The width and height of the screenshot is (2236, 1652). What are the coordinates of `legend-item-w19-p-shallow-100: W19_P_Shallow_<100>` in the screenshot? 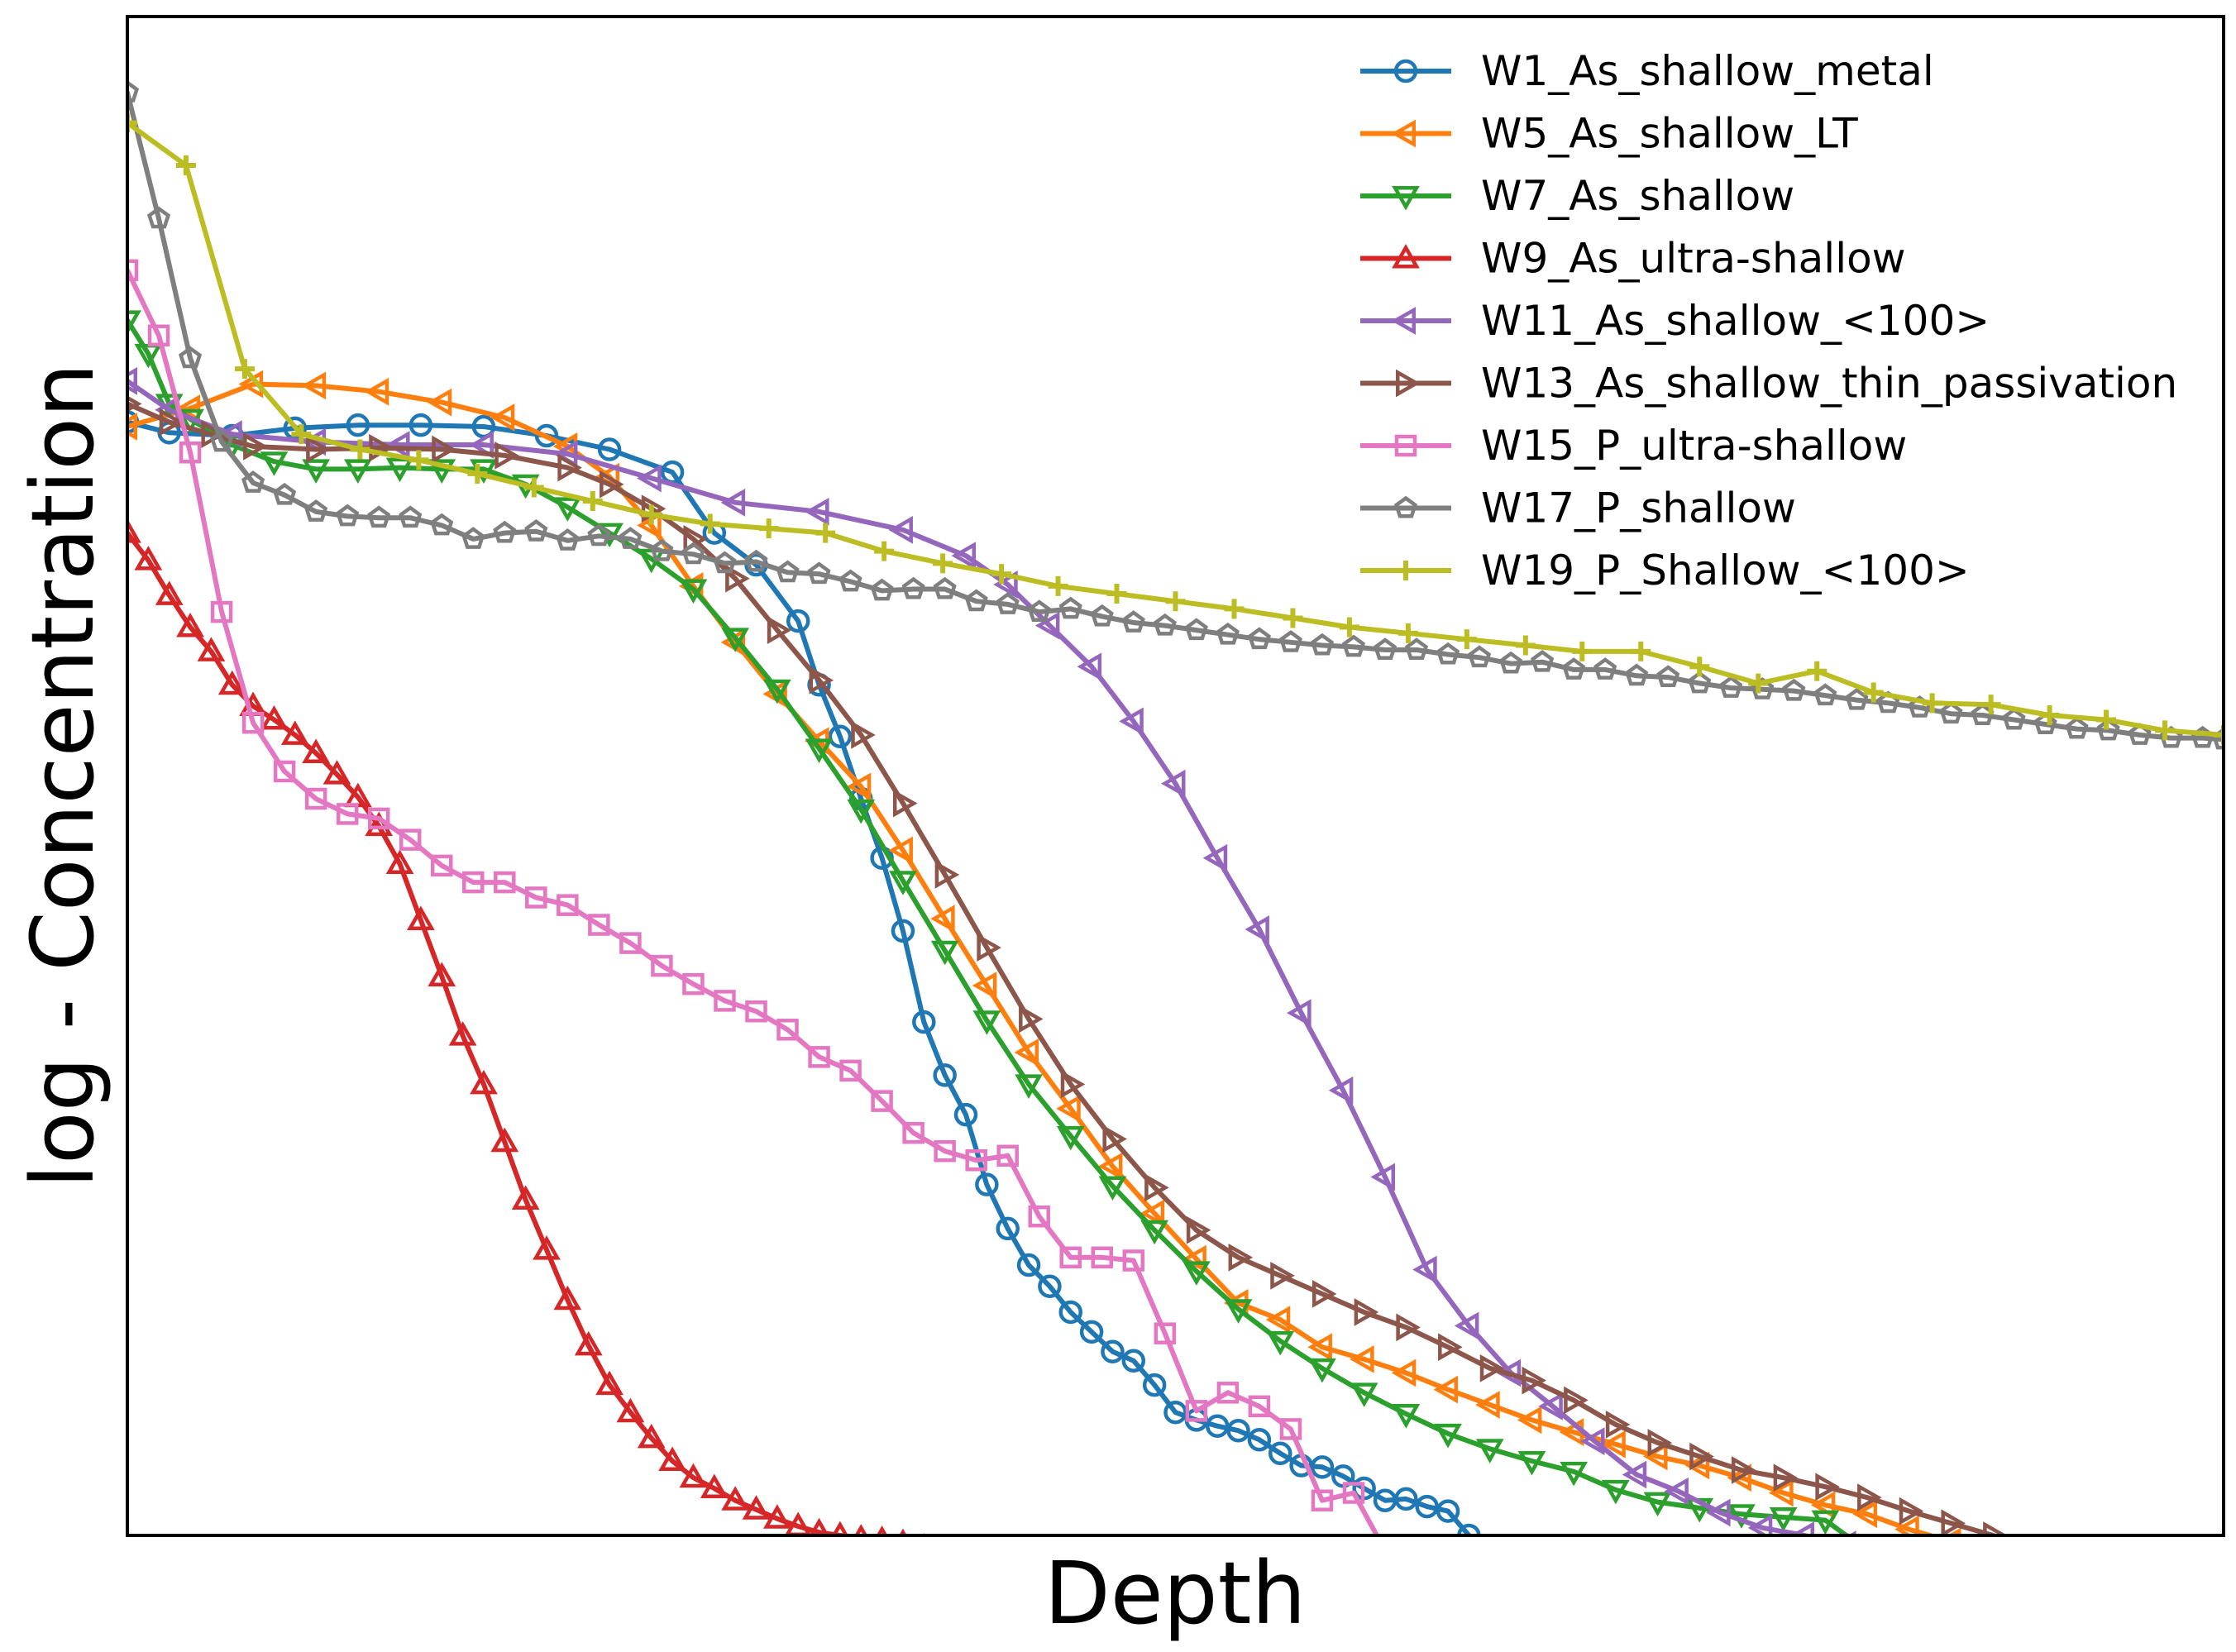 It's located at (1665, 571).